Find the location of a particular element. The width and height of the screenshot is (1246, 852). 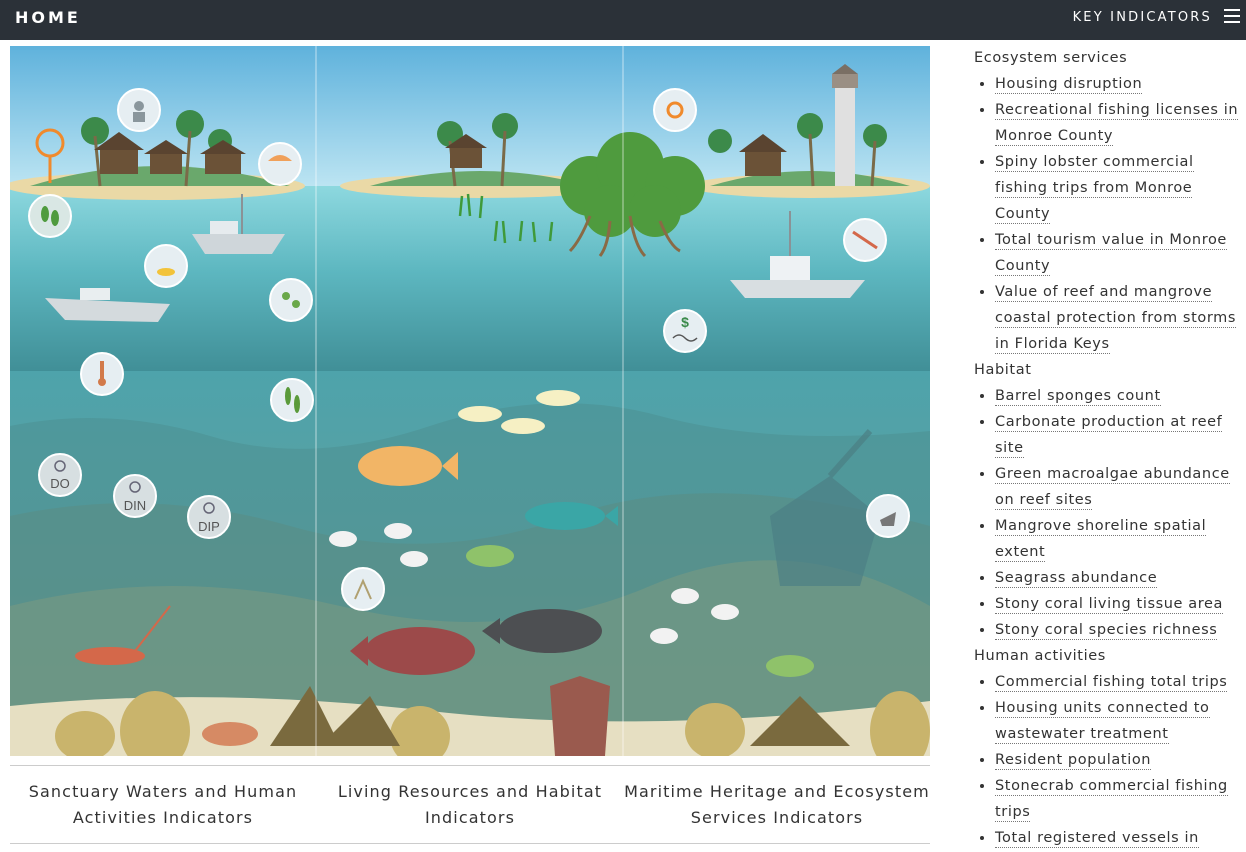

indicator-link: Stonecrab commercial fishing trips is located at coordinates (1111, 800).